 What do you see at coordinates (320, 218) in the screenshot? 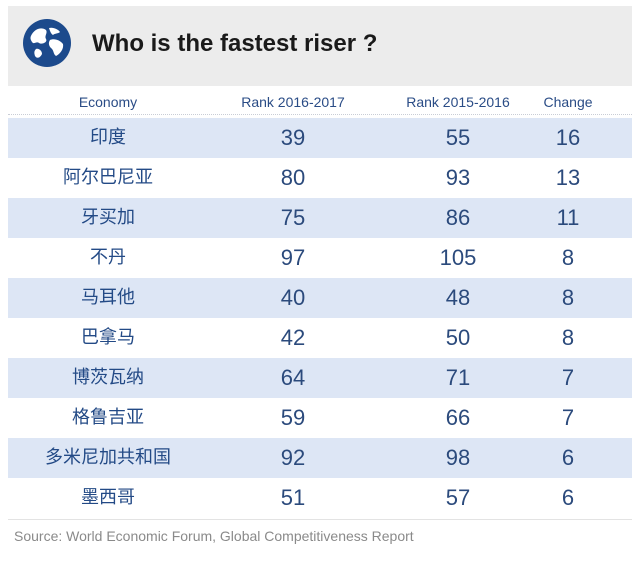
I see `table-row: 牙买加 75 86 11` at bounding box center [320, 218].